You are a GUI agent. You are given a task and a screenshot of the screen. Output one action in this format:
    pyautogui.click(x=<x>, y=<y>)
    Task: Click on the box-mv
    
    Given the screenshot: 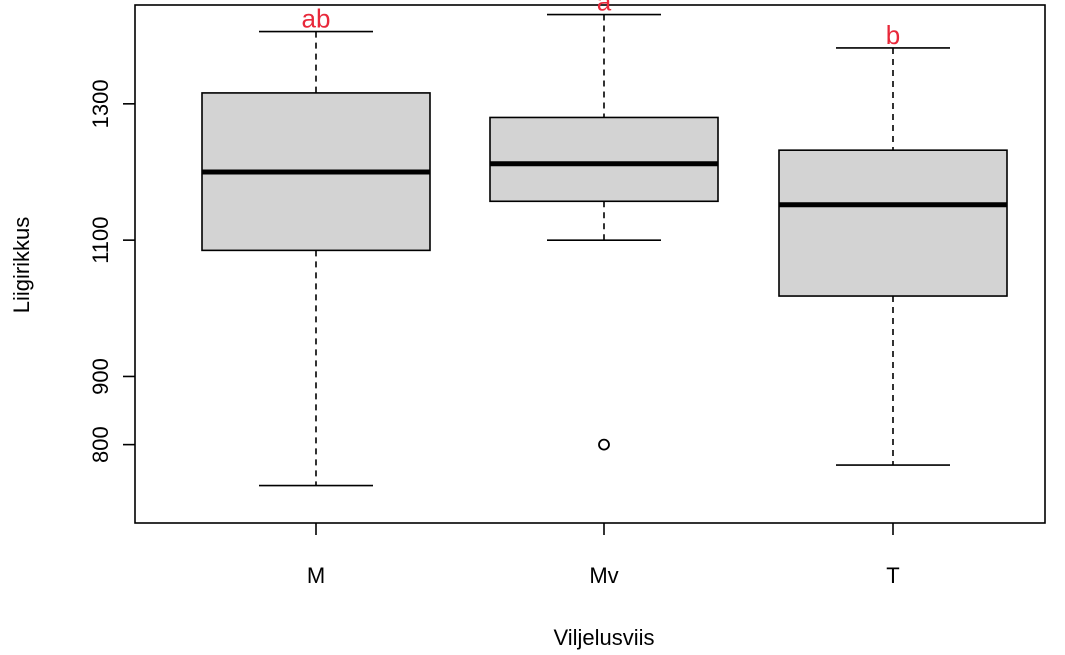 What is the action you would take?
    pyautogui.click(x=604, y=159)
    